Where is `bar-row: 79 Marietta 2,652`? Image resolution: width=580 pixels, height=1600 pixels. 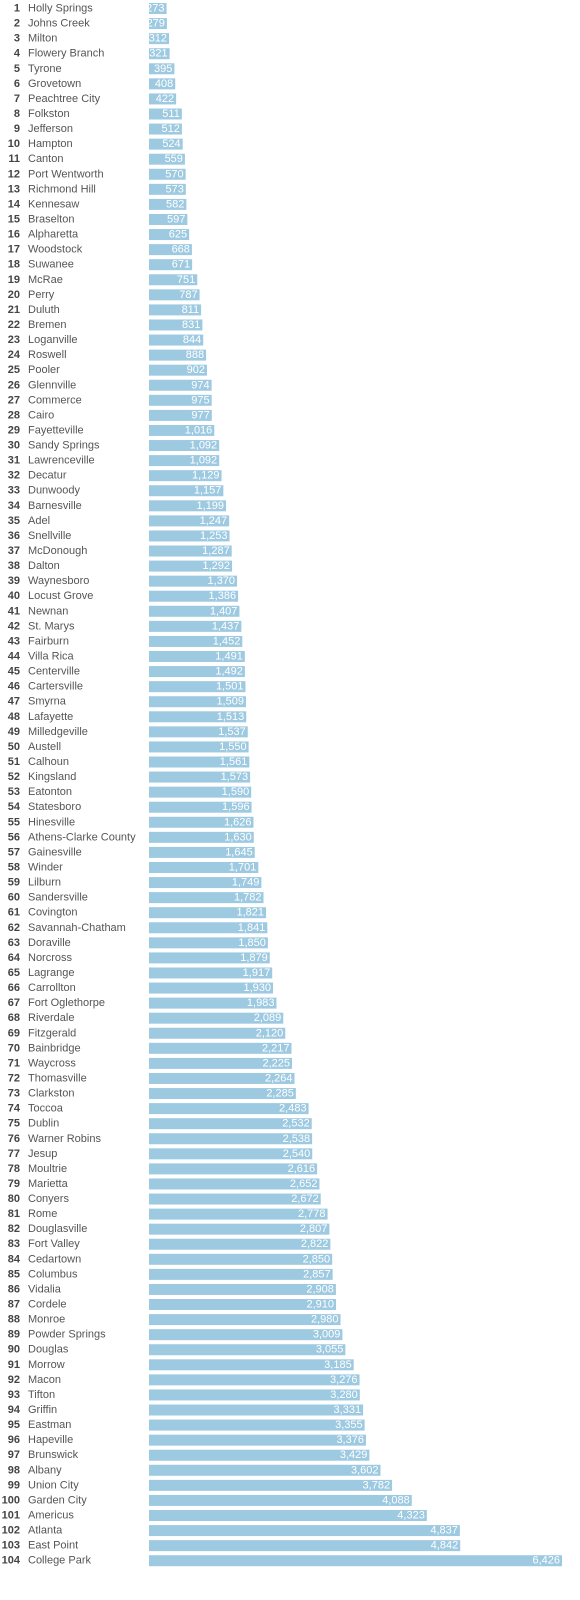 bar-row: 79 Marietta 2,652 is located at coordinates (164, 1184).